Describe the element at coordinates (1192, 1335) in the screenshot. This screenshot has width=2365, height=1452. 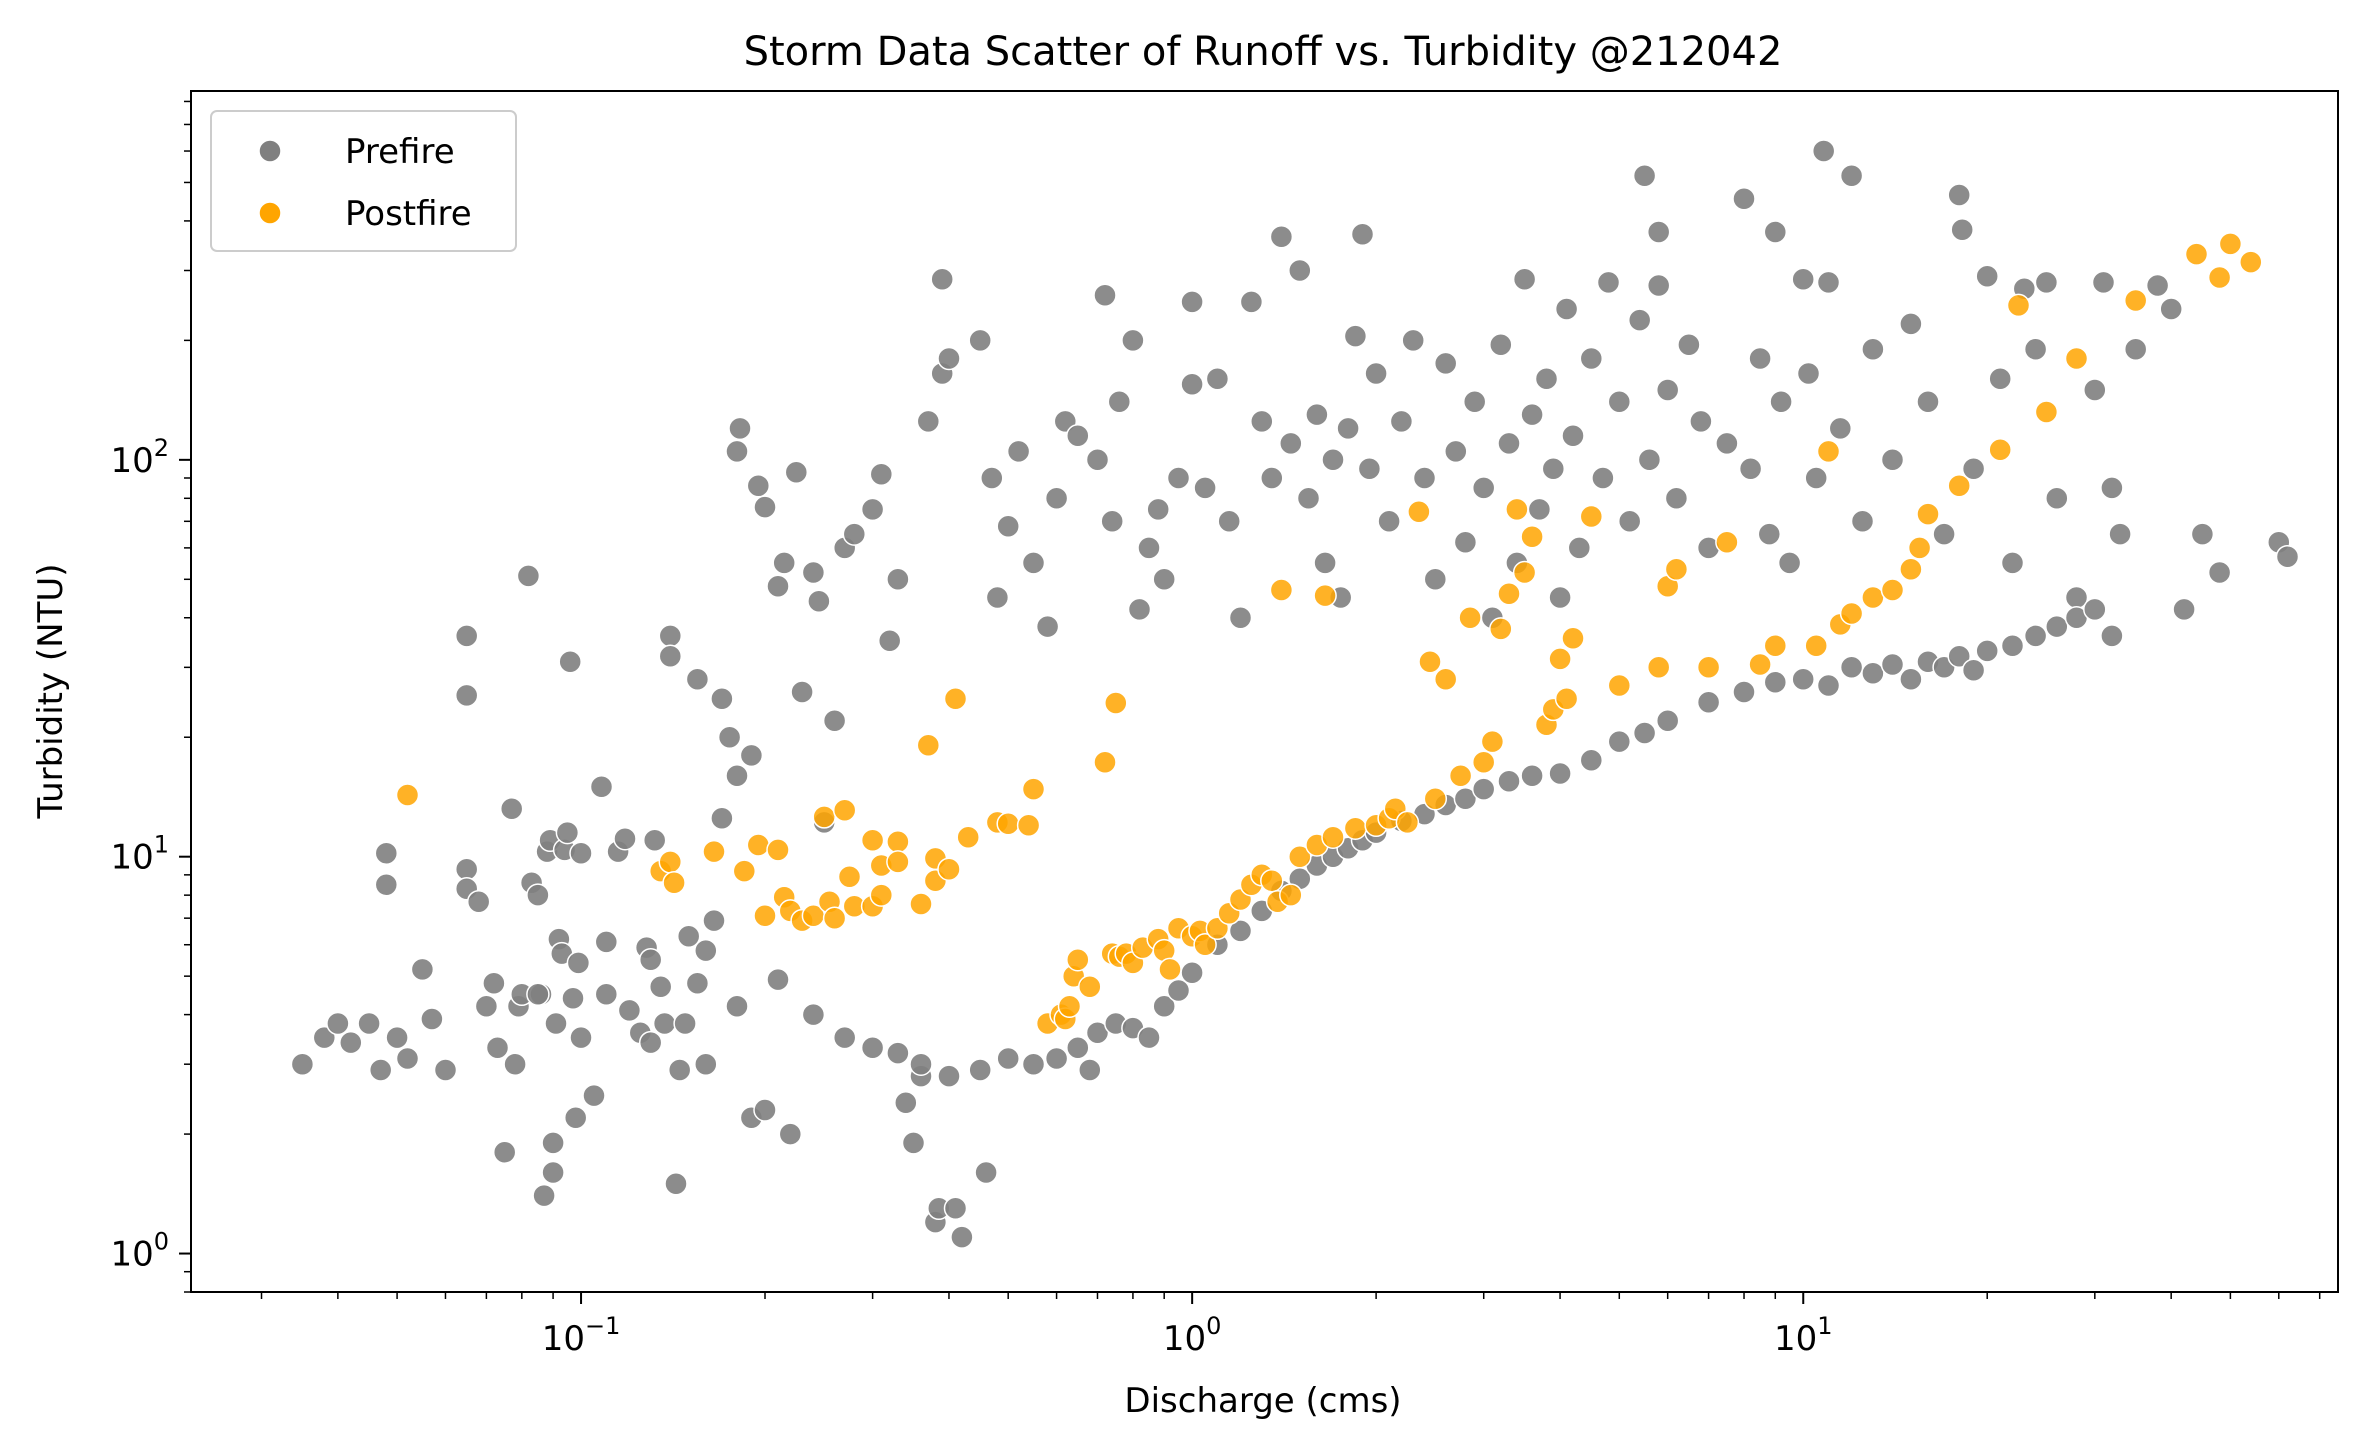
I see `x-tick-label: 10⁰` at that location.